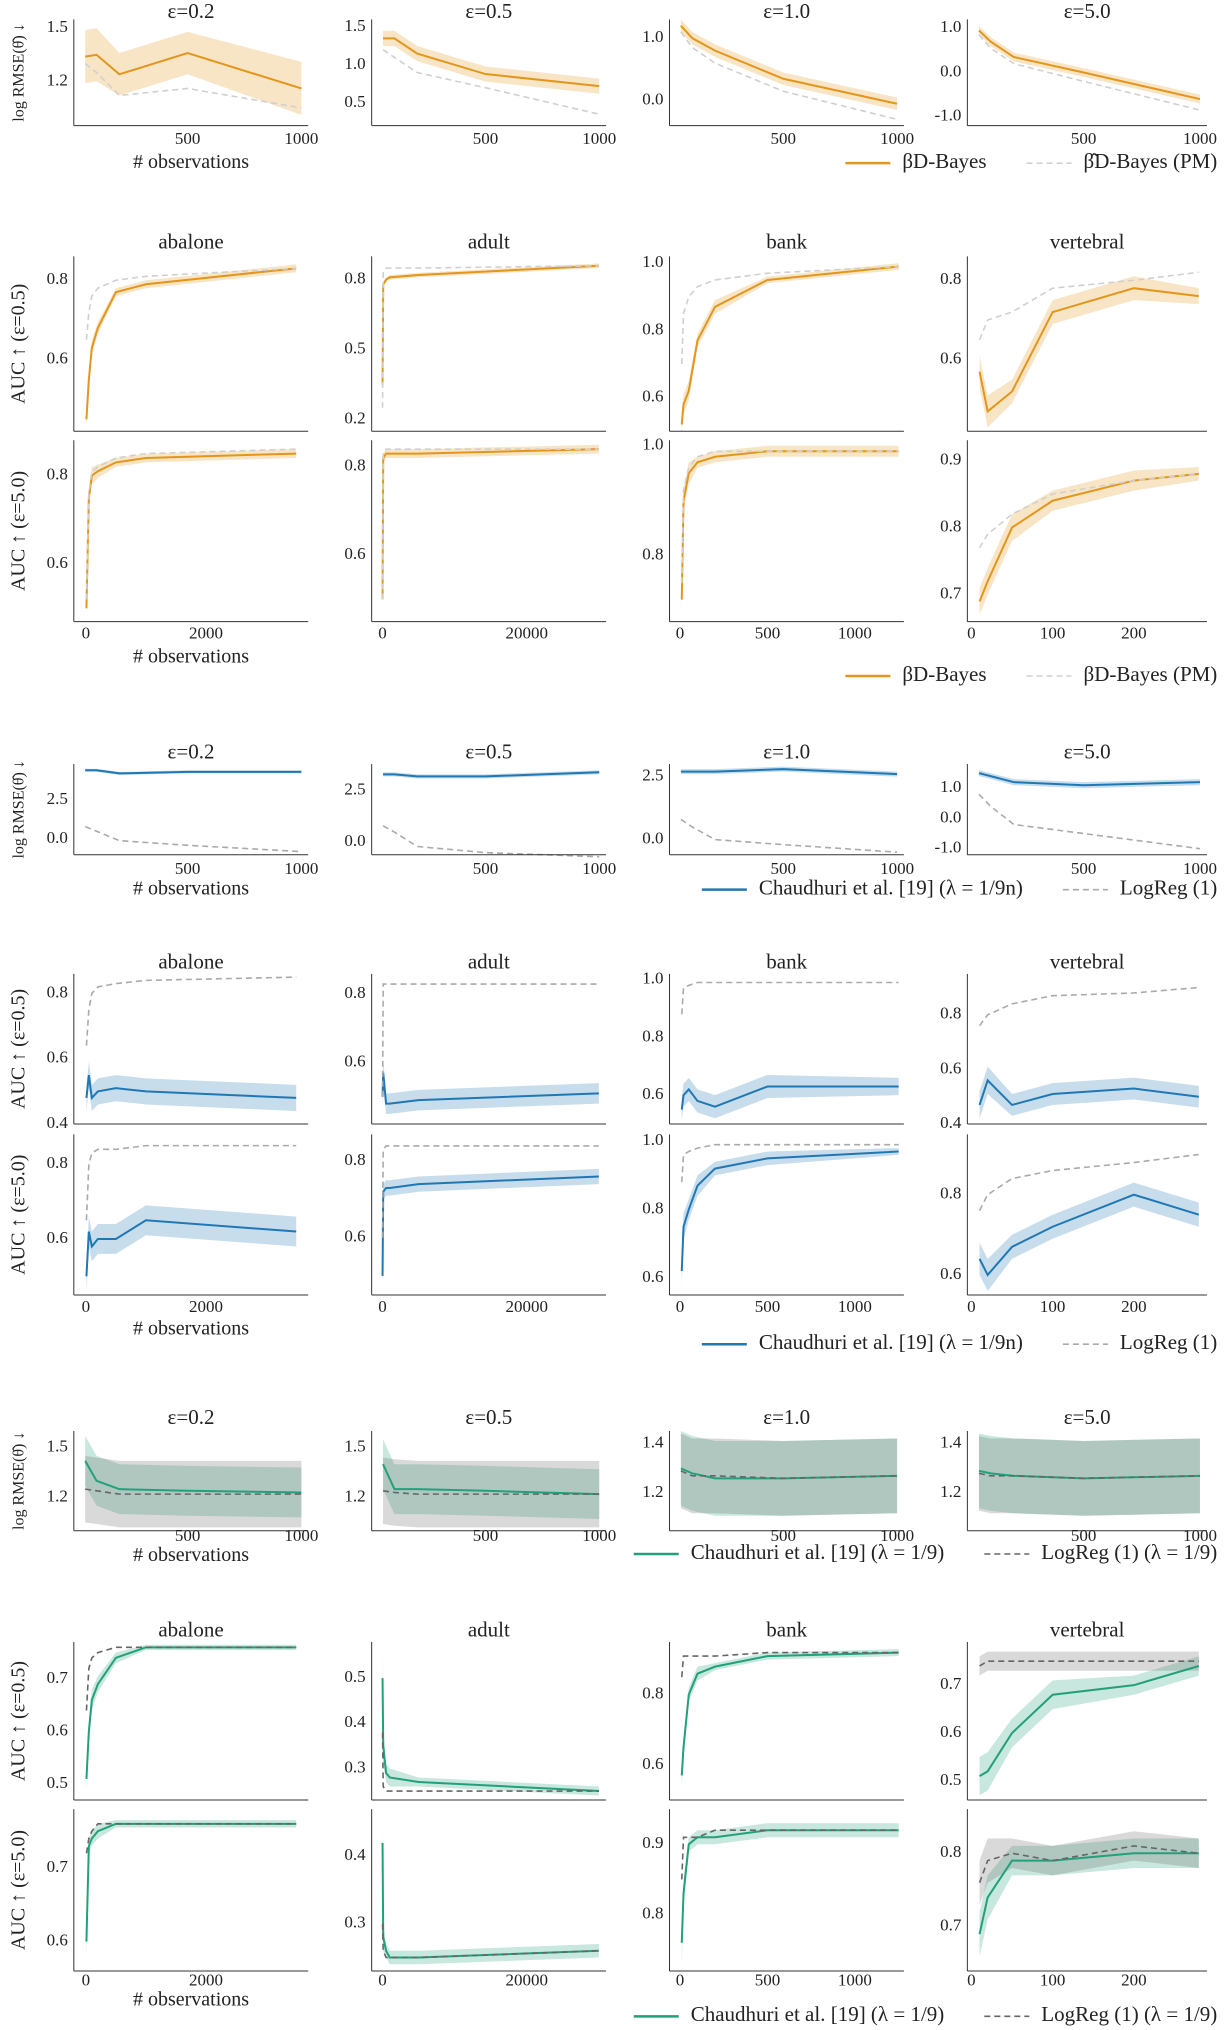  Describe the element at coordinates (947, 115) in the screenshot. I see `y-tick-label: -1.0` at that location.